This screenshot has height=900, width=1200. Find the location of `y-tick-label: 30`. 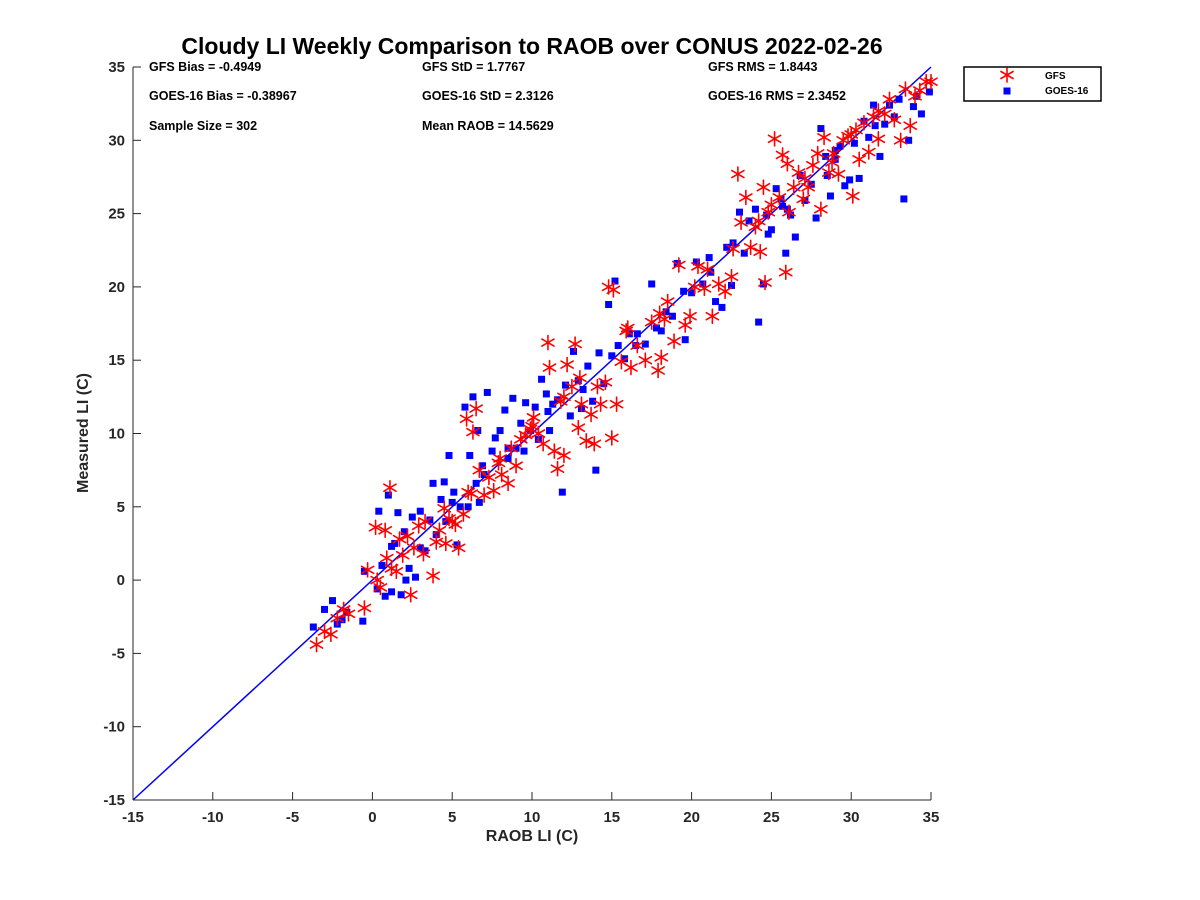

y-tick-label: 30 is located at coordinates (116, 140).